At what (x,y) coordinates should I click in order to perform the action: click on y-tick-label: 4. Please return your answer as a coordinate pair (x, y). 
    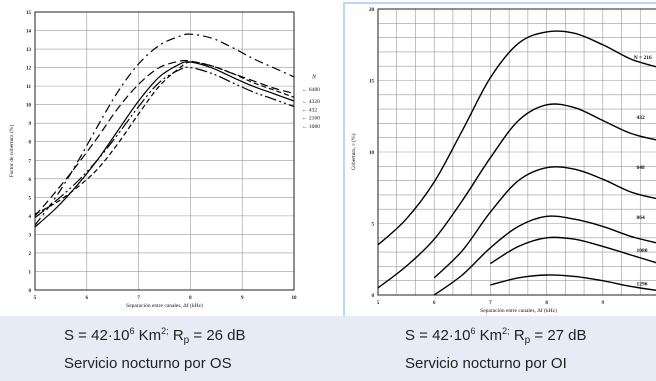
    Looking at the image, I should click on (30, 217).